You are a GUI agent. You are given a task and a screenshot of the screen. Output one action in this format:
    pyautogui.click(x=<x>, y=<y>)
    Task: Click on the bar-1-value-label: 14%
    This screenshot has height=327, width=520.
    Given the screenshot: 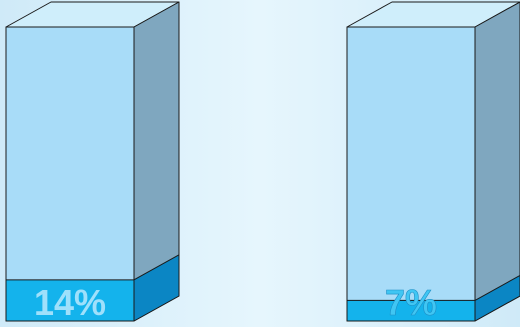 What is the action you would take?
    pyautogui.click(x=70, y=302)
    